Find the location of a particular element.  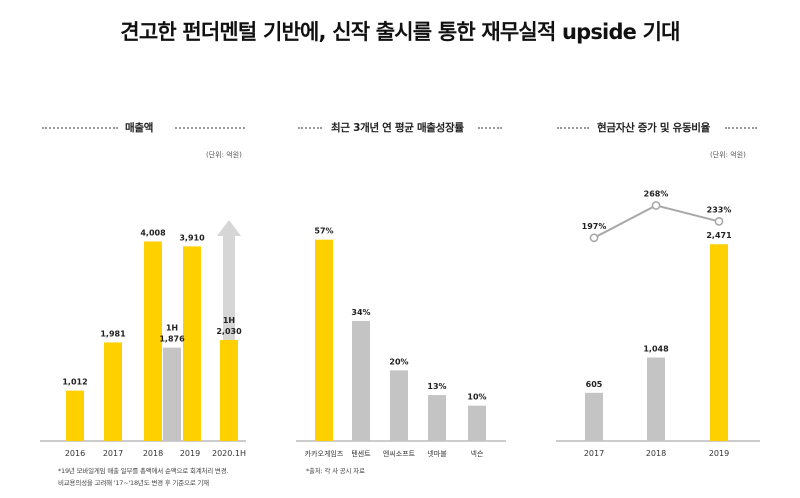

panel-2-x-tick-엔씨소프트: 엔씨소프트 is located at coordinates (399, 453).